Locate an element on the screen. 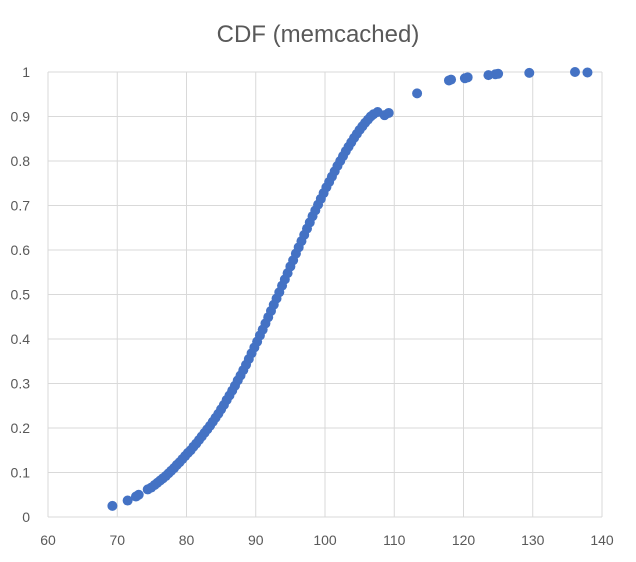 This screenshot has width=636, height=562. y-axis-tick-labels: 0 0.1 0.2 0.3 0.4 0.5 0.6 0.7 0.8 0.9 1 is located at coordinates (21, 294).